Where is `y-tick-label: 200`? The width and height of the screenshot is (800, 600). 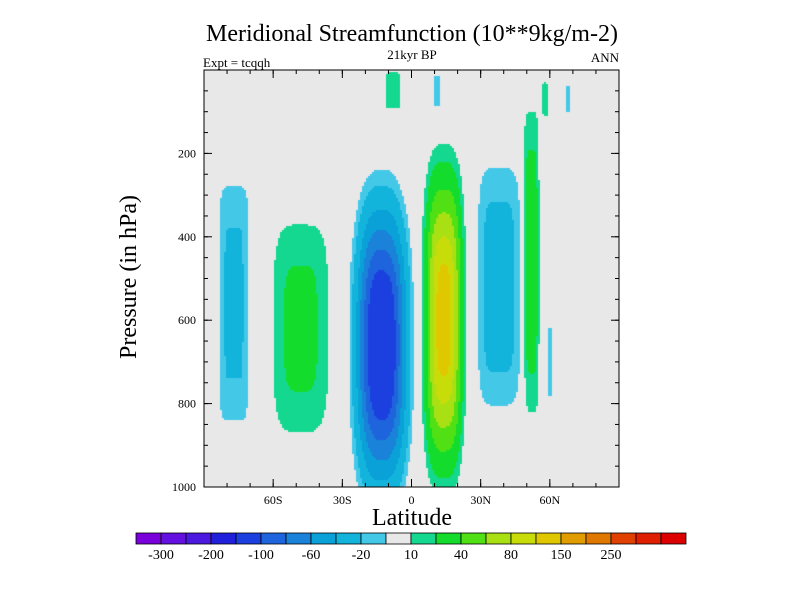
y-tick-label: 200 is located at coordinates (187, 153).